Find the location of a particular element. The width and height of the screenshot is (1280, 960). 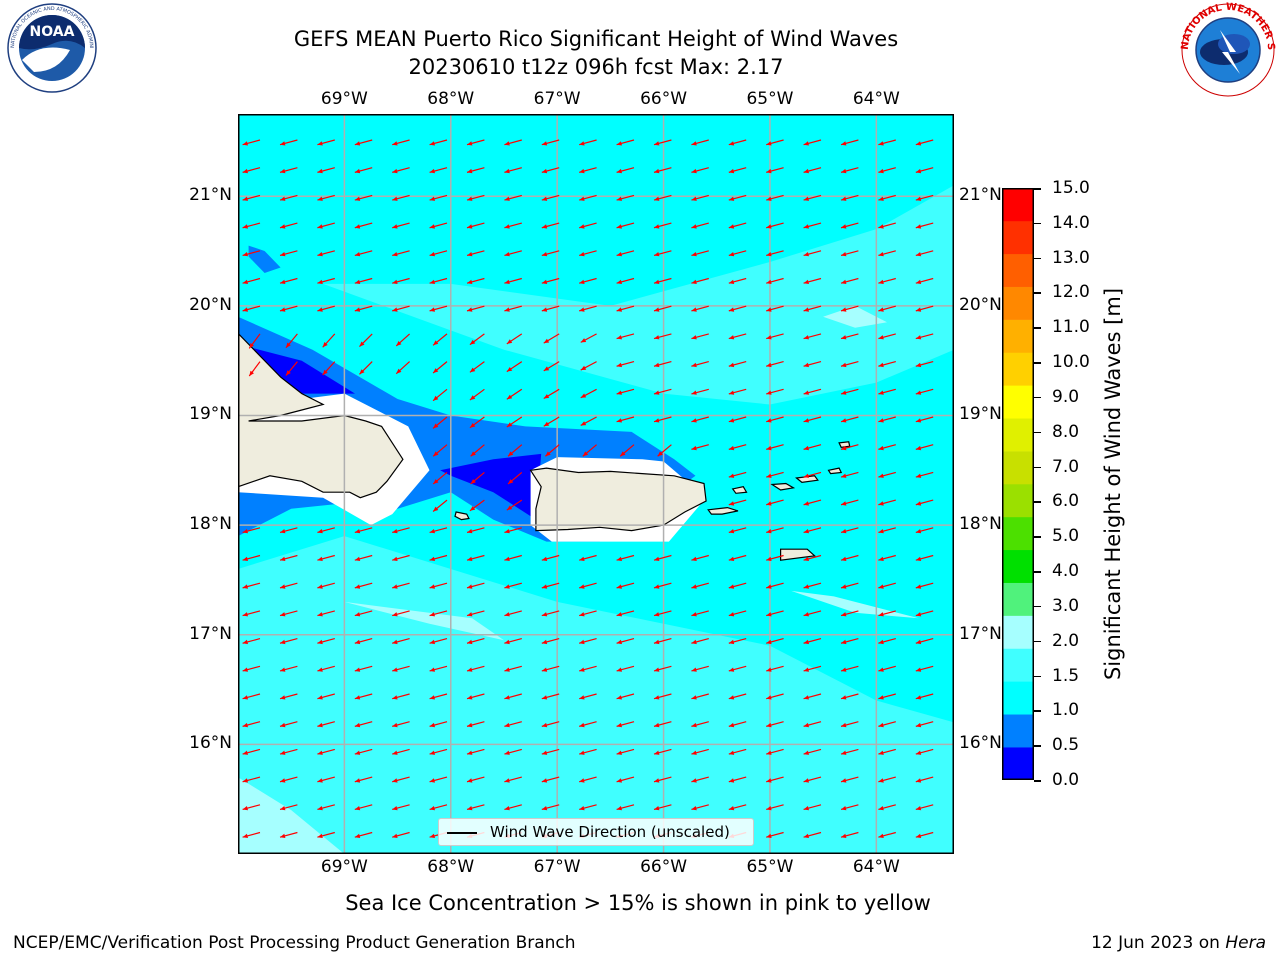

colorbar-tick-mark is located at coordinates (1037, 293).